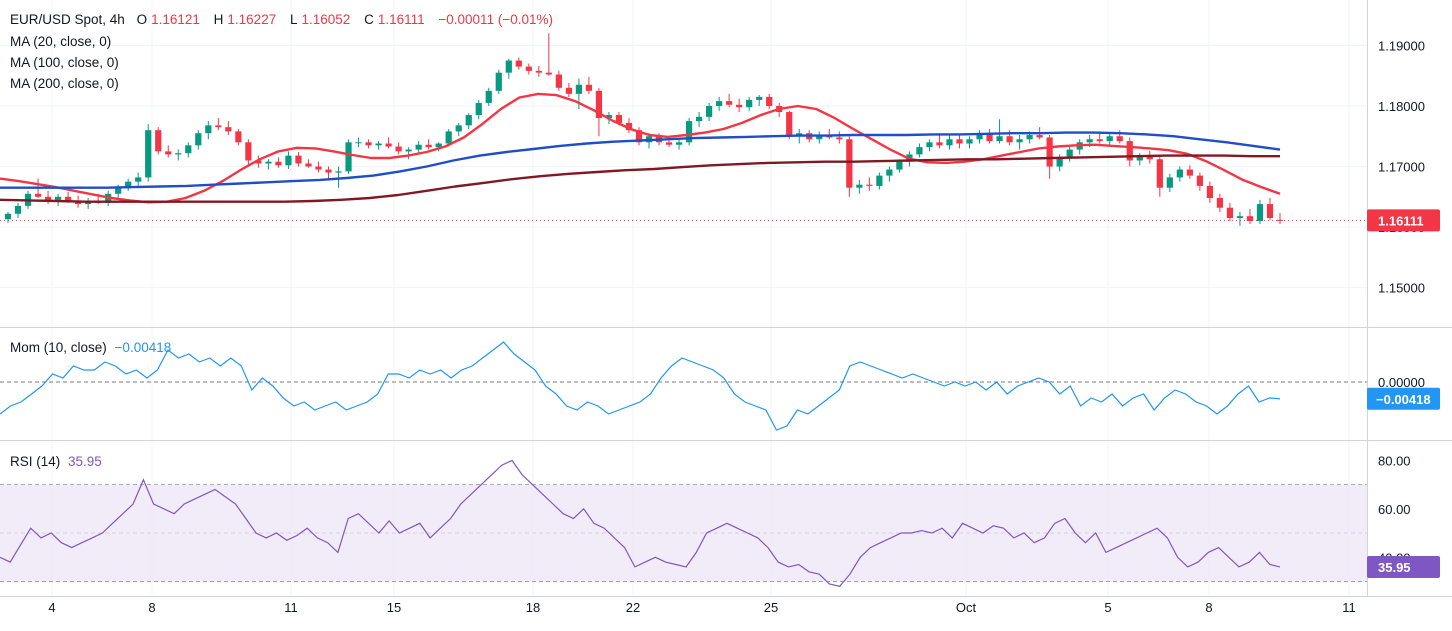  What do you see at coordinates (90, 348) in the screenshot?
I see `mom-legend: Mom (10, close) −0.00418` at bounding box center [90, 348].